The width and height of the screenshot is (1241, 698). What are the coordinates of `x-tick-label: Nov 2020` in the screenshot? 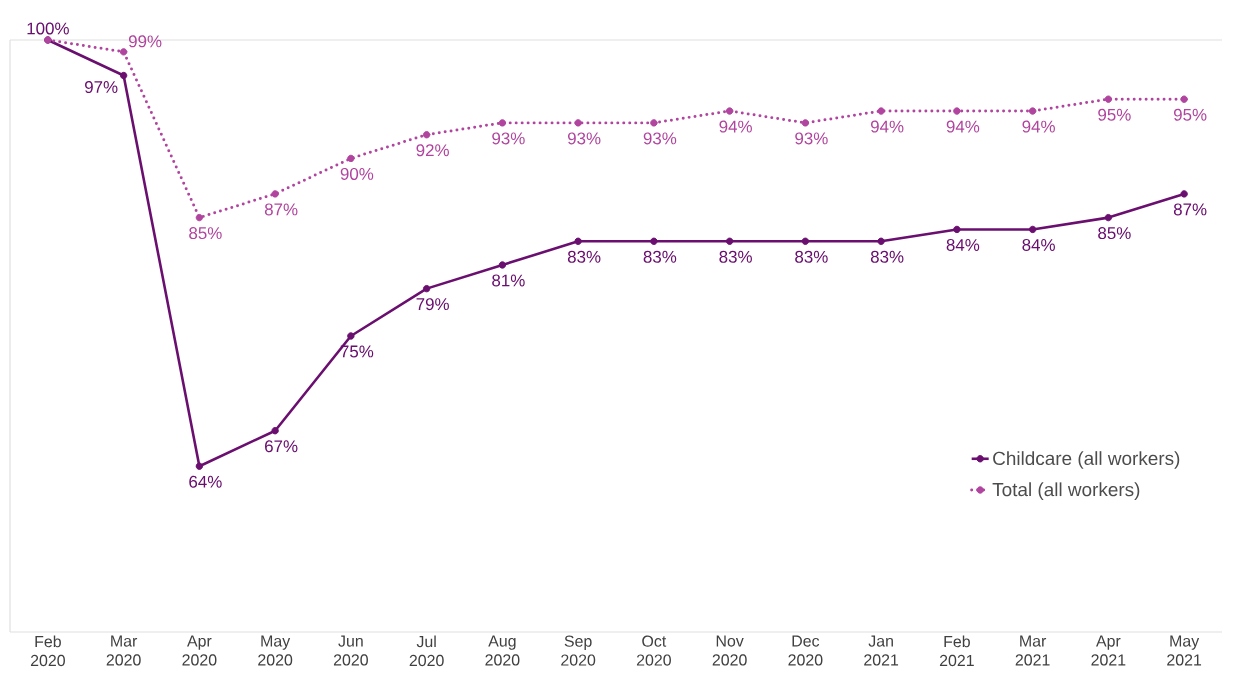 It's located at (729, 650).